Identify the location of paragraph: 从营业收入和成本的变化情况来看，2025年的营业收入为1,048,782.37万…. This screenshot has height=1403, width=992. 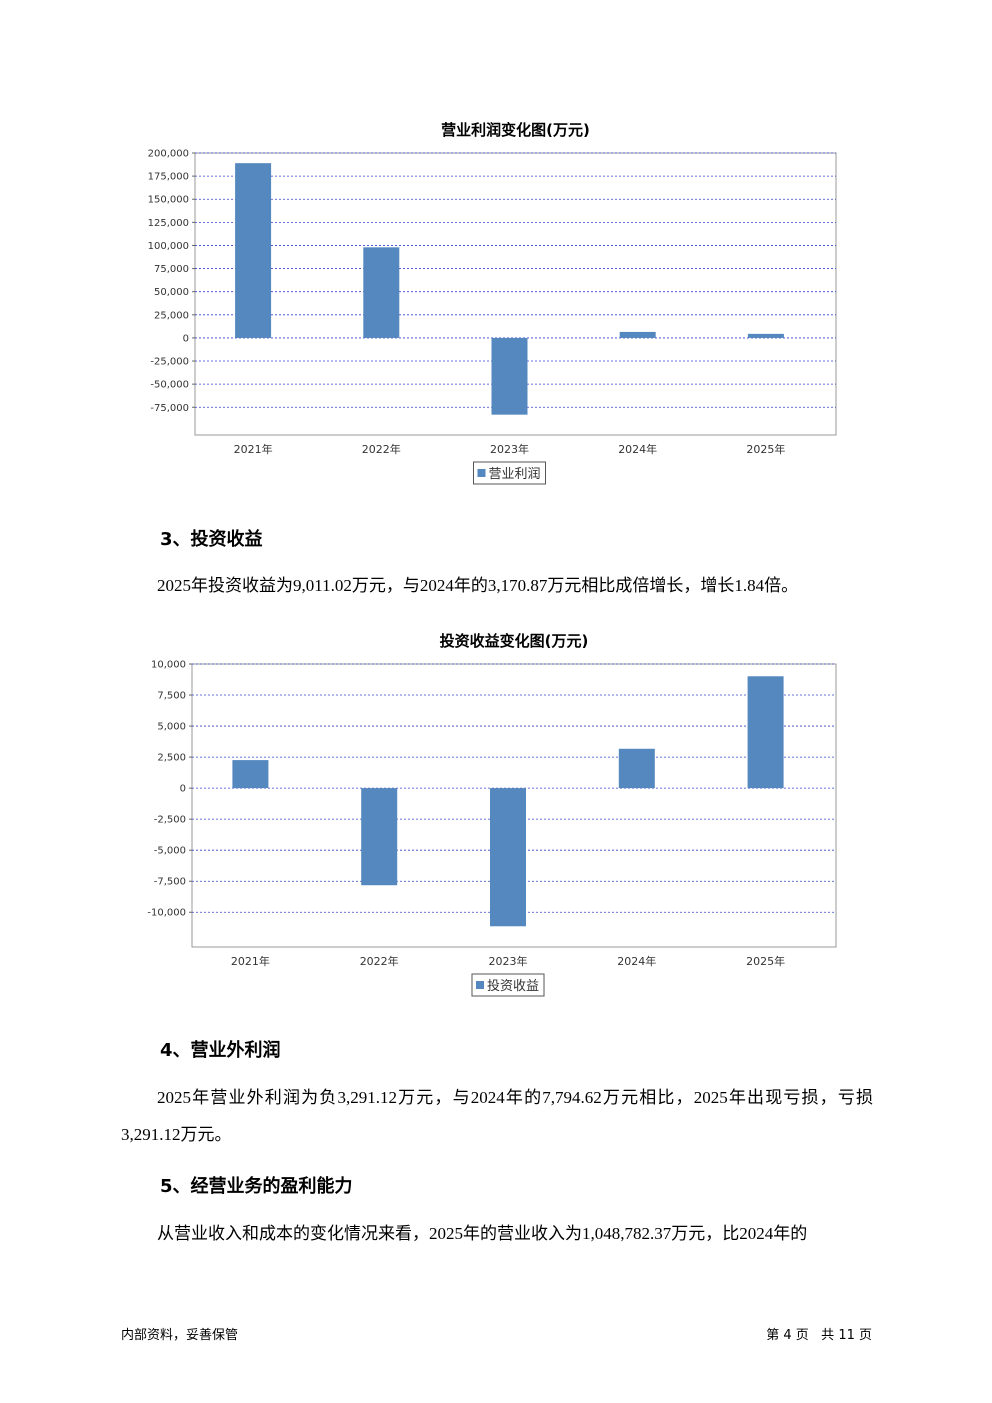
(482, 1233).